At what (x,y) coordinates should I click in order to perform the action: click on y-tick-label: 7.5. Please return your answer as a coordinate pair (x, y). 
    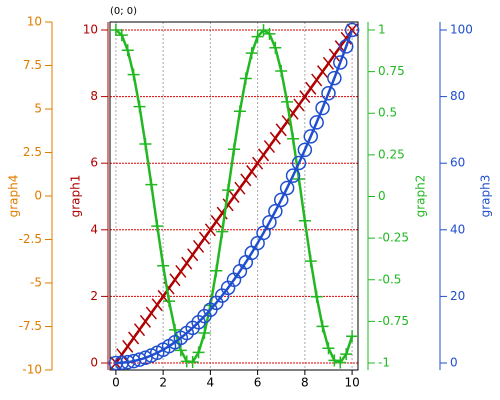
    Looking at the image, I should click on (32, 65).